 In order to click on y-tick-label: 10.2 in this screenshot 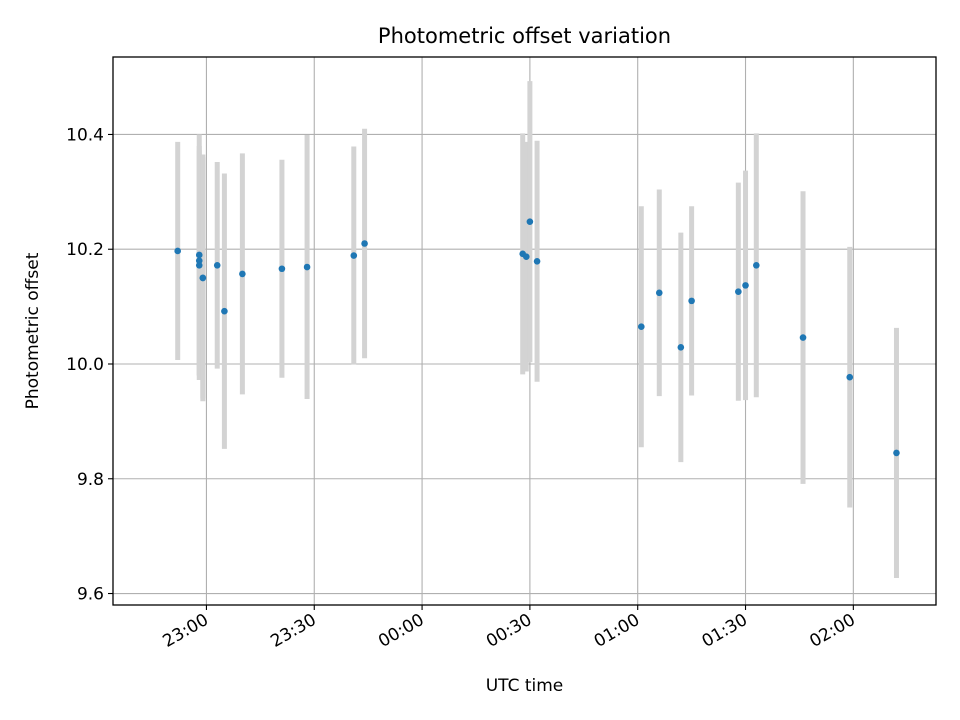, I will do `click(85, 250)`.